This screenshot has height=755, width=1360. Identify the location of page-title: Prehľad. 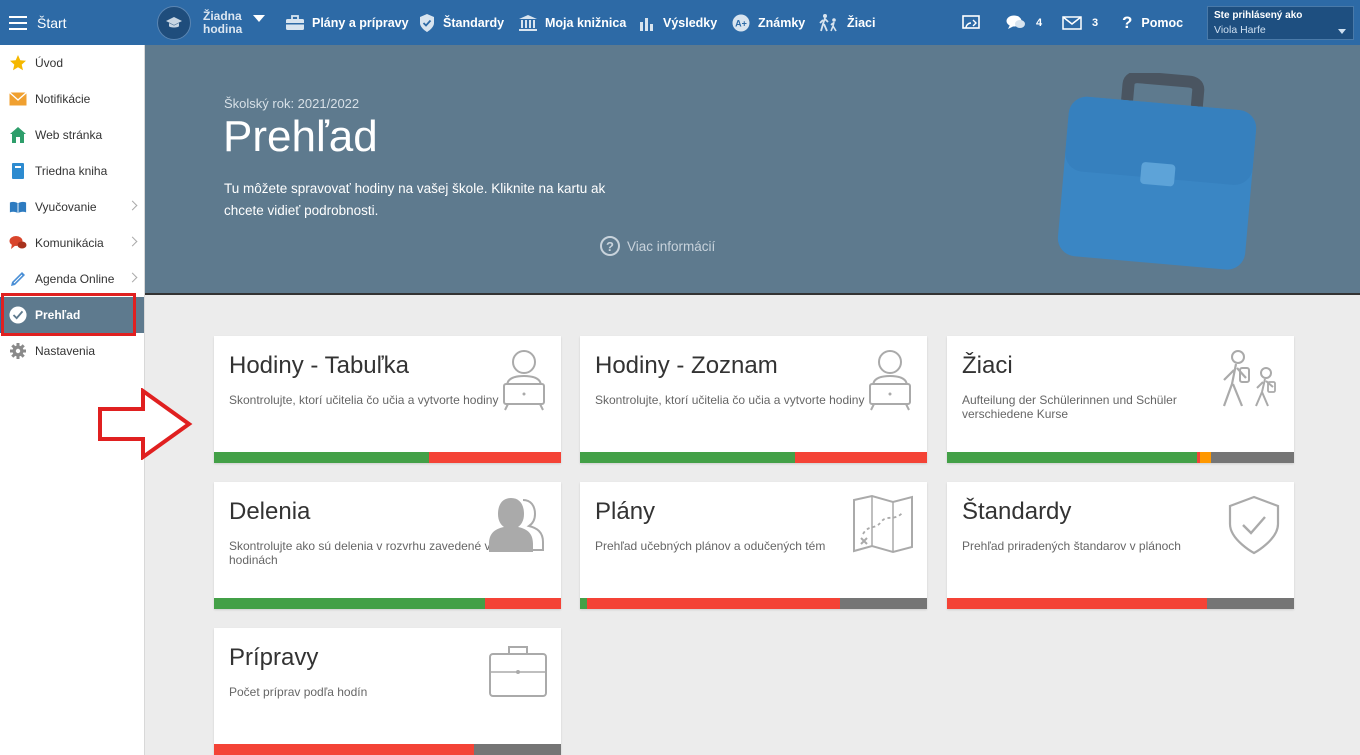
(300, 136).